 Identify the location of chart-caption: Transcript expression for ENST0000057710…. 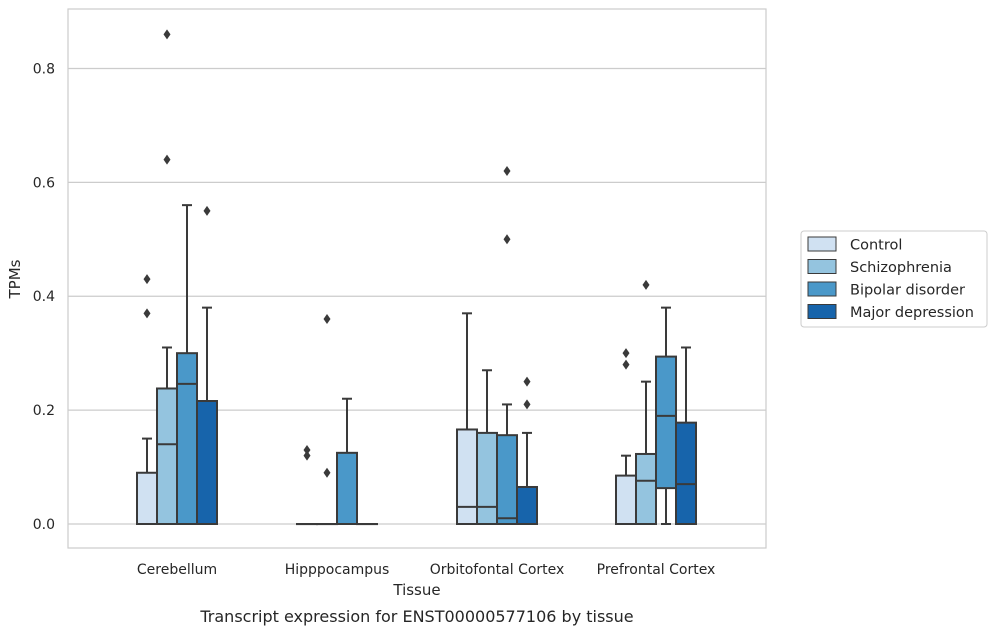
(416, 616).